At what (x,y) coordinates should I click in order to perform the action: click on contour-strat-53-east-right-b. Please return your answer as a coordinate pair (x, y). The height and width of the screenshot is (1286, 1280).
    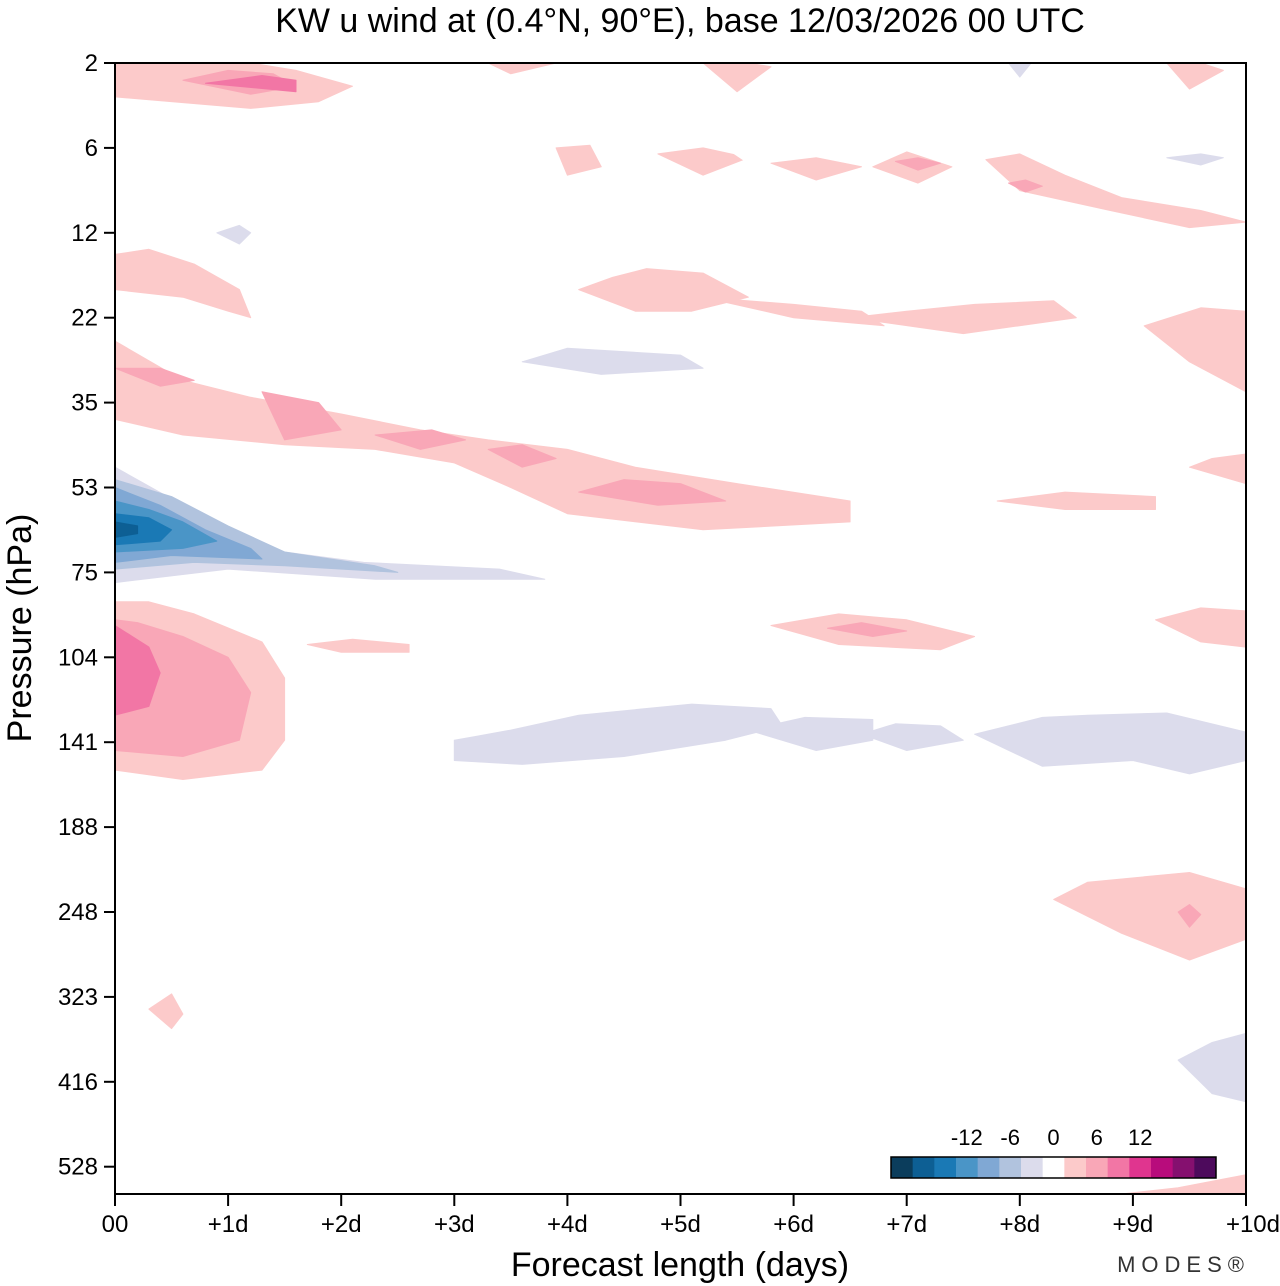
    Looking at the image, I should click on (1218, 469).